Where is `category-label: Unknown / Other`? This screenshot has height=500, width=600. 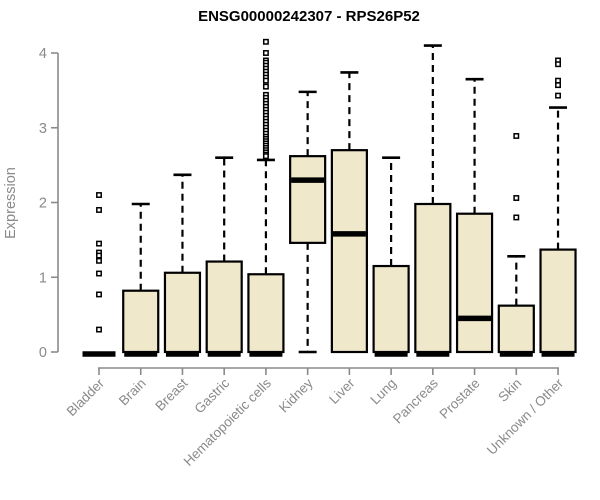 category-label: Unknown / Other is located at coordinates (525, 416).